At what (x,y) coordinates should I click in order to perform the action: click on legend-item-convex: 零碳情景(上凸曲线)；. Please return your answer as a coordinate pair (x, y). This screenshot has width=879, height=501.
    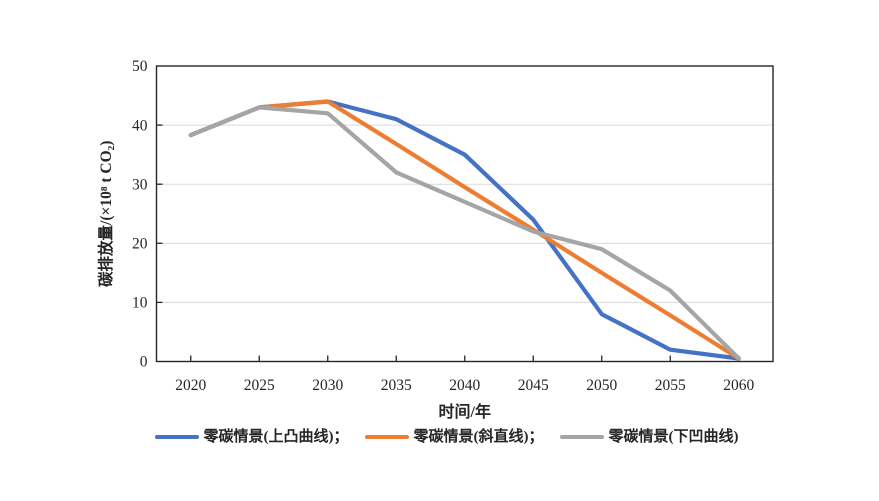
    Looking at the image, I should click on (251, 437).